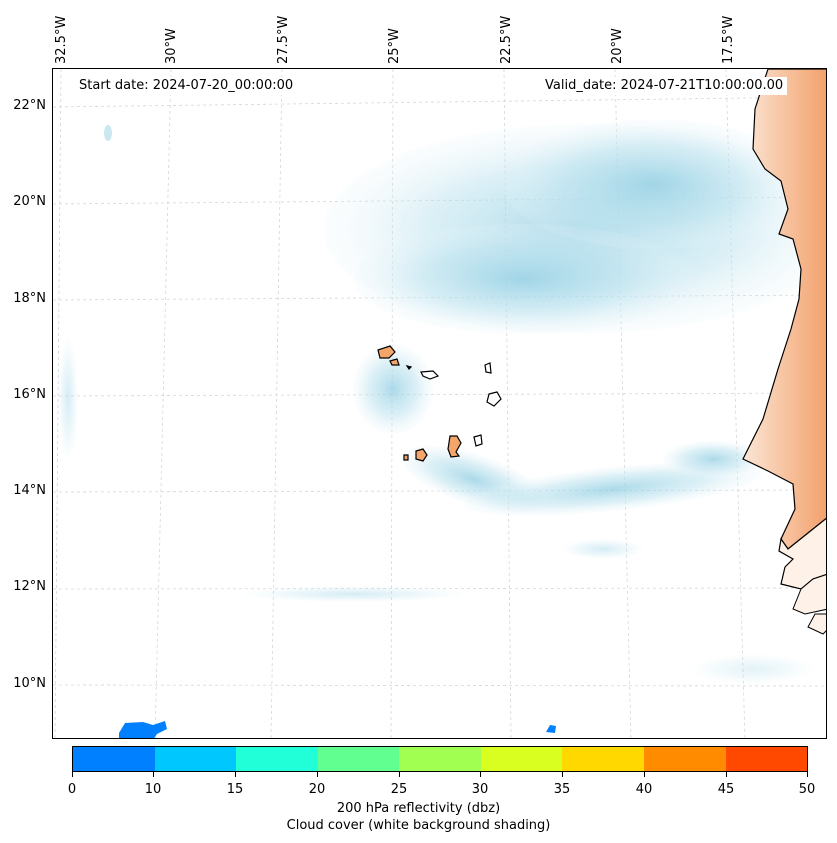 The width and height of the screenshot is (837, 843). Describe the element at coordinates (61, 39) in the screenshot. I see `lon-label-32-5w: 32.5°W` at that location.